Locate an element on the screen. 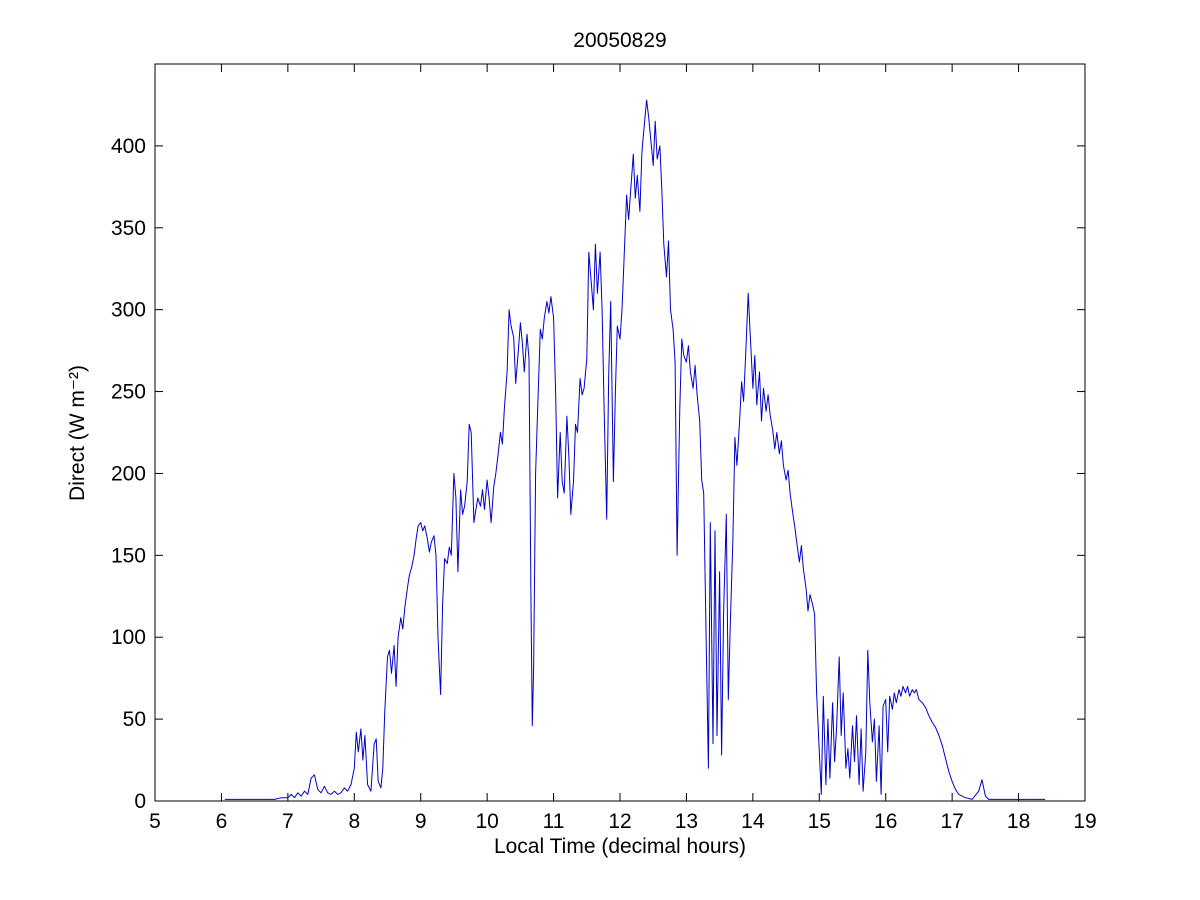 This screenshot has width=1200, height=900. x-tick-label: 7 is located at coordinates (288, 821).